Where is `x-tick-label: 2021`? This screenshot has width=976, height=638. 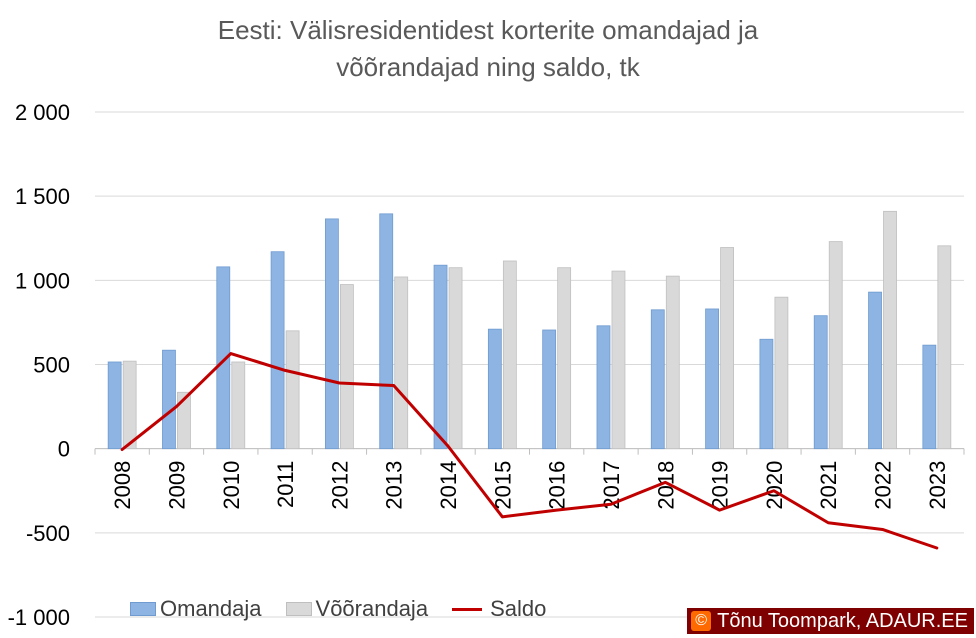 x-tick-label: 2021 is located at coordinates (828, 485).